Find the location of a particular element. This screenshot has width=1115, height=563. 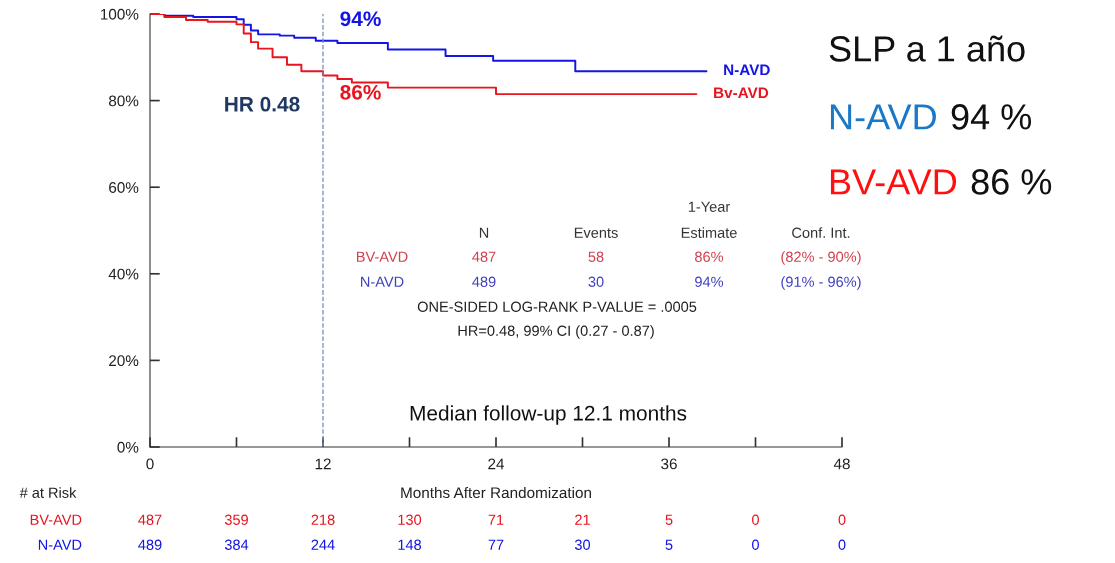

text: 384 is located at coordinates (236, 544).